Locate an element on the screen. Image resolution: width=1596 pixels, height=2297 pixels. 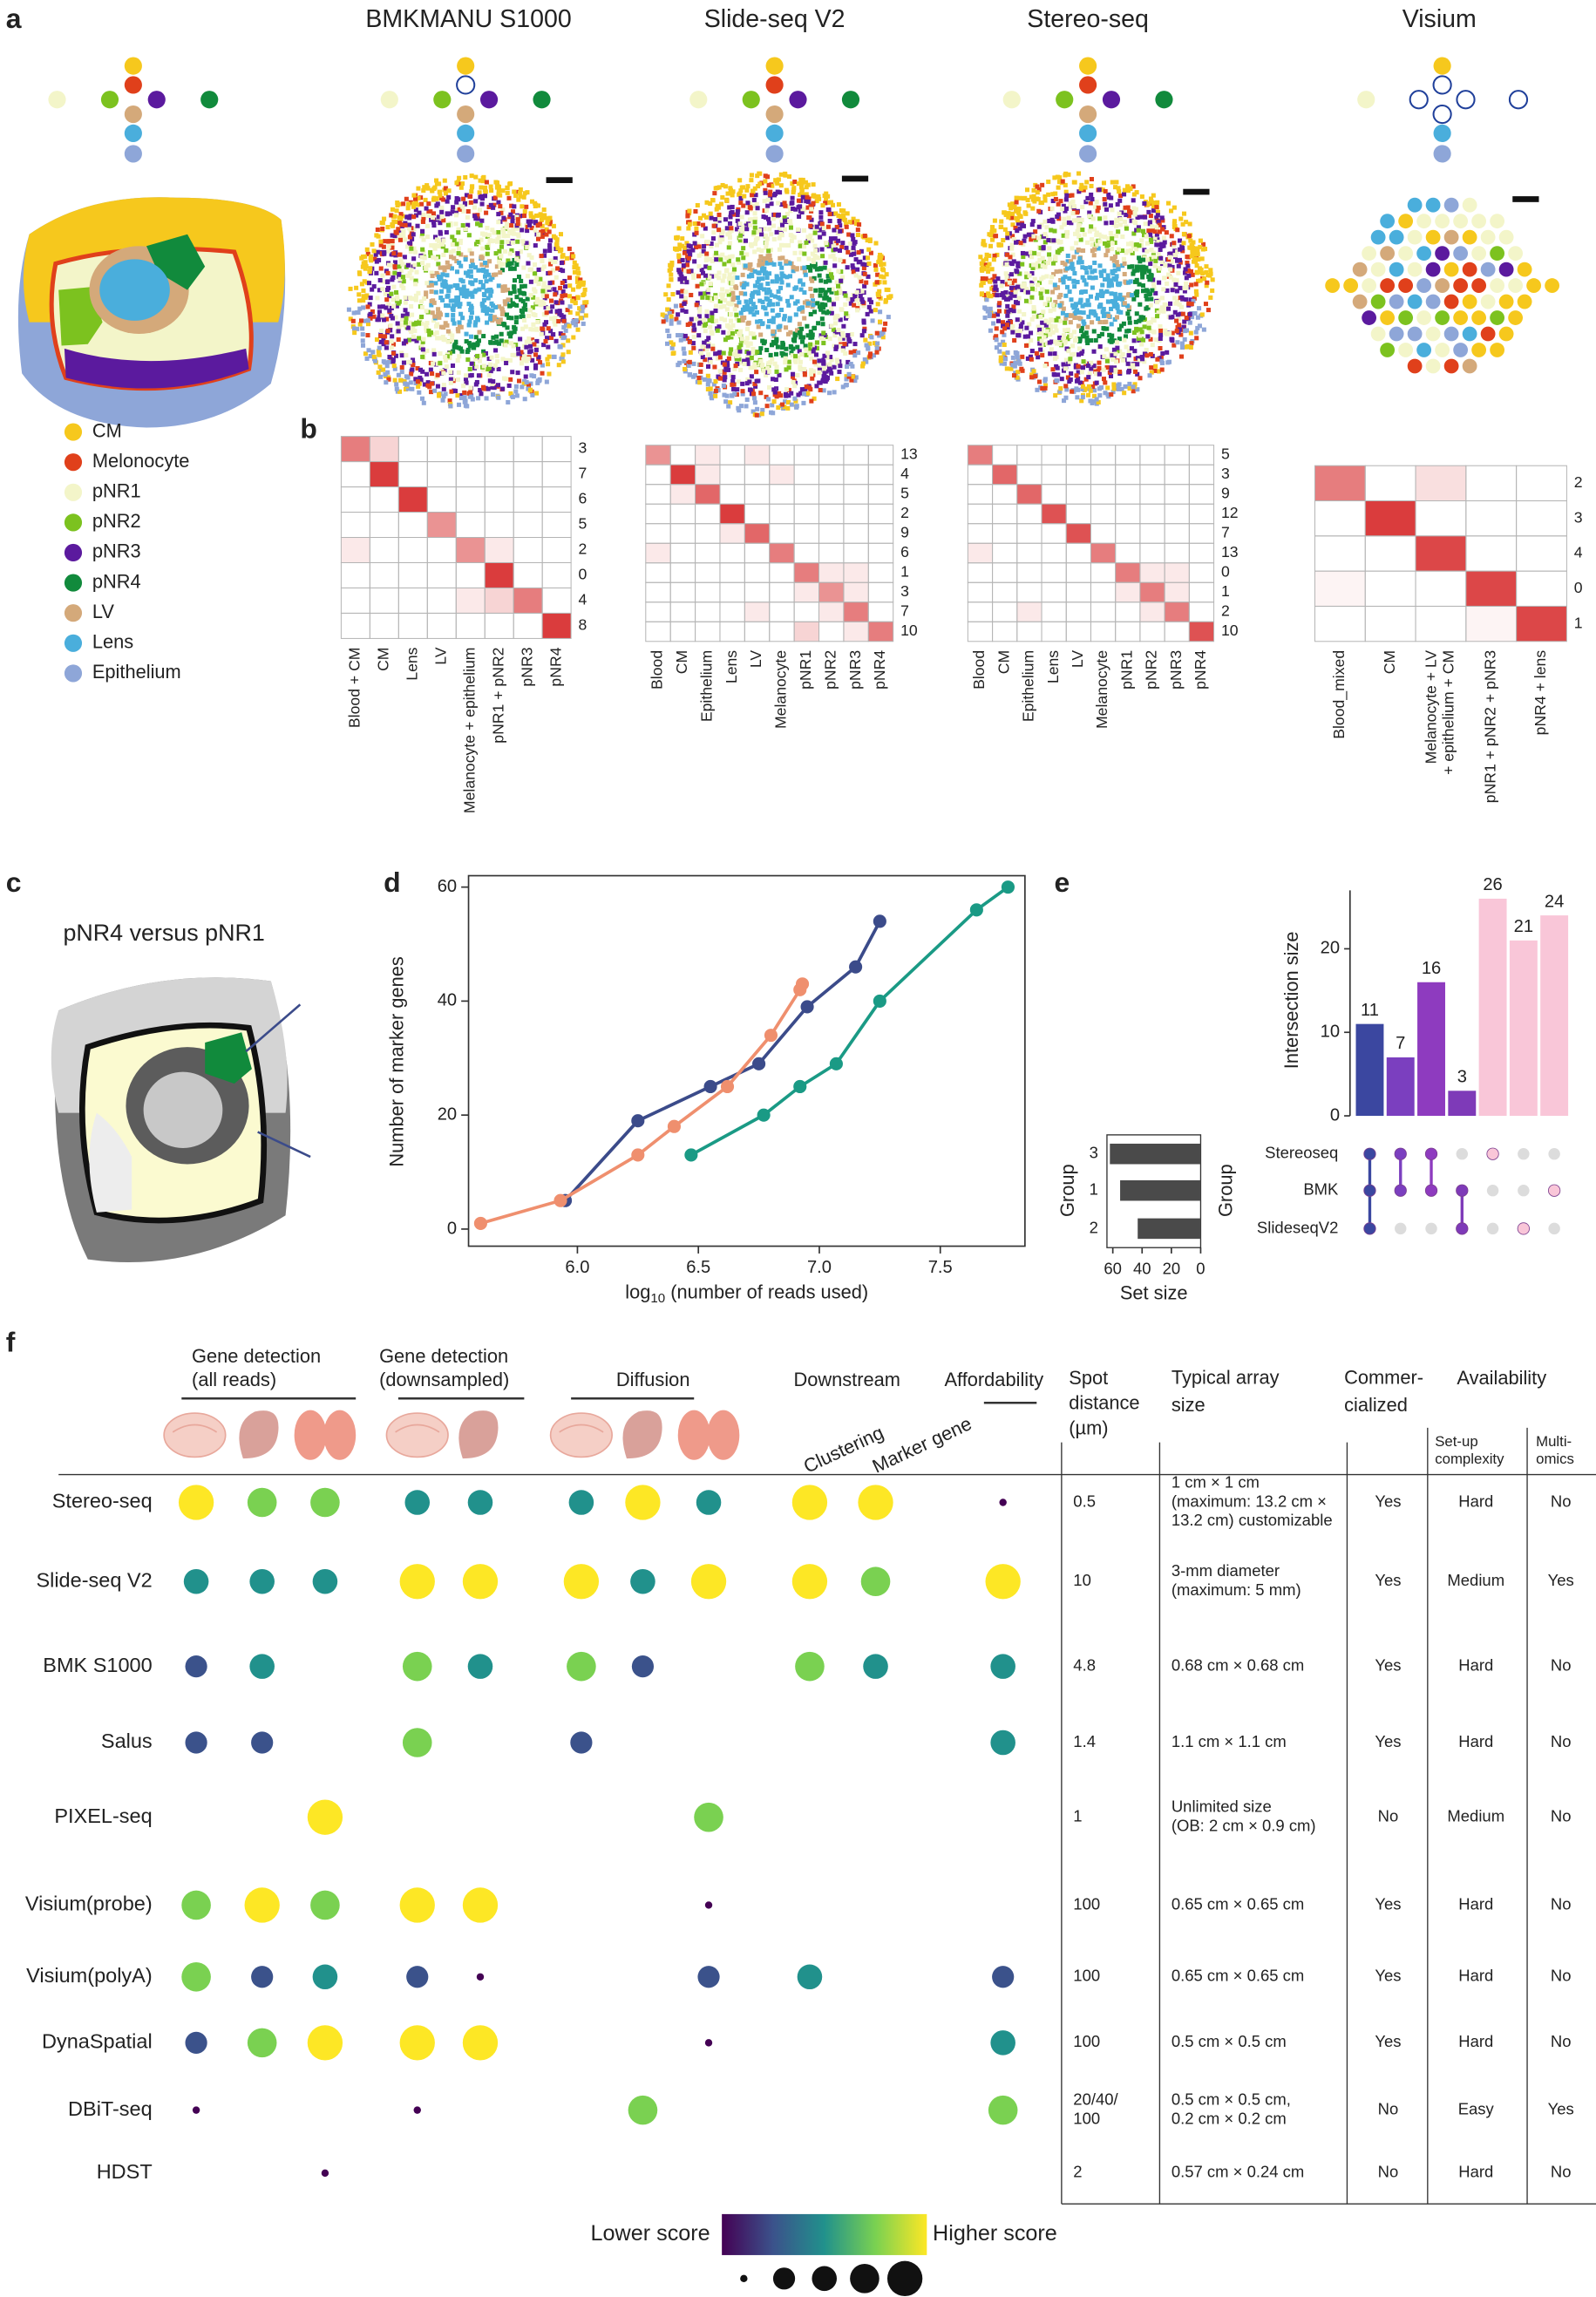
legend-swatch is located at coordinates (73, 613).